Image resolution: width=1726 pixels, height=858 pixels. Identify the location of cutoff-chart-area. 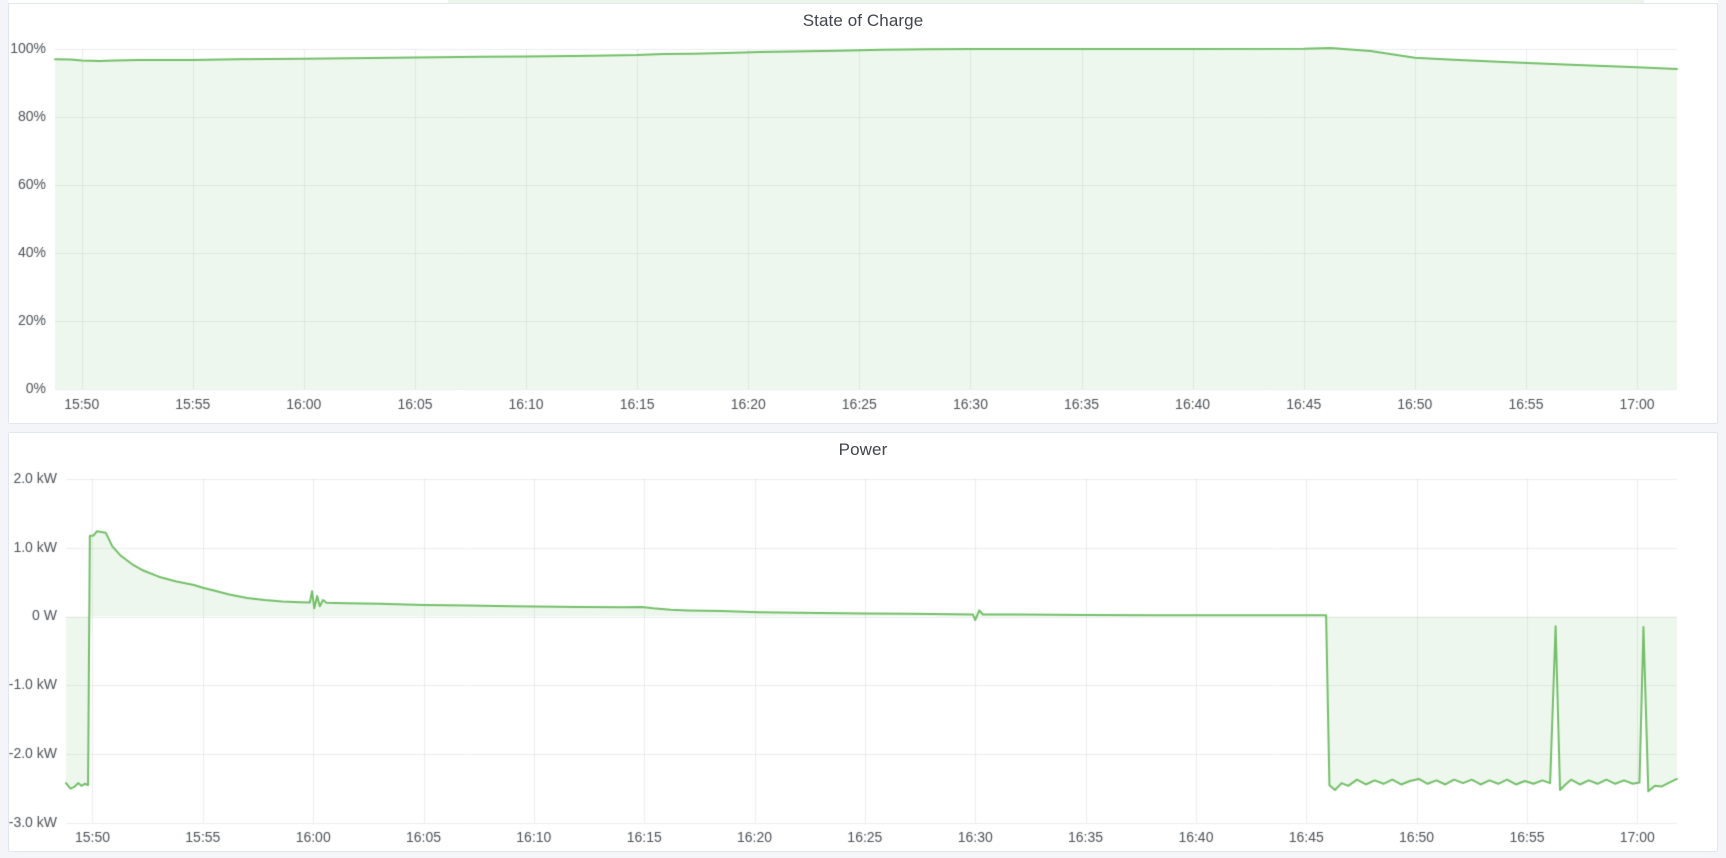
(1046, 1).